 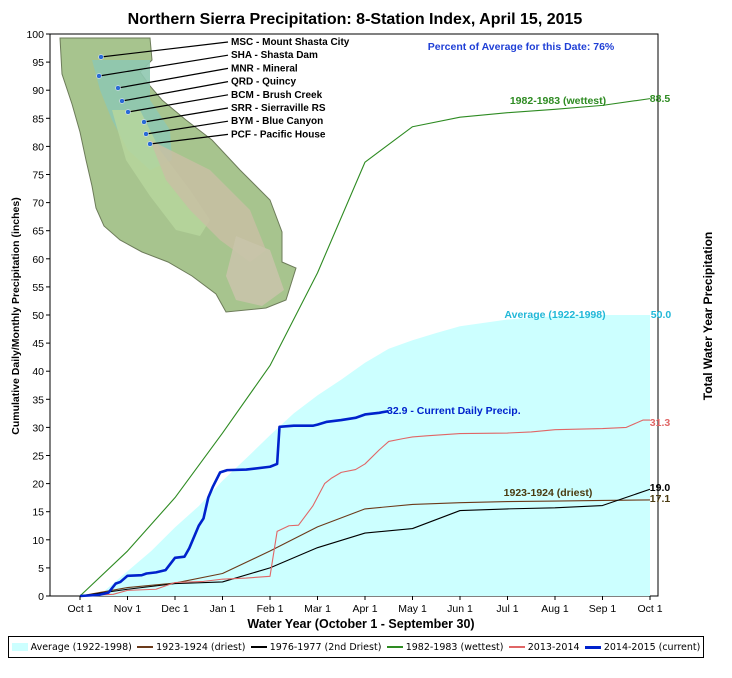 What do you see at coordinates (454, 411) in the screenshot?
I see `series-label-5: 32.9 - Current Daily Precip.` at bounding box center [454, 411].